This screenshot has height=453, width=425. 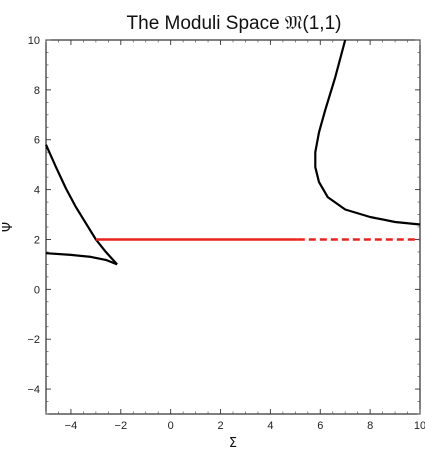 What do you see at coordinates (33, 340) in the screenshot?
I see `y-tick-label: −2` at bounding box center [33, 340].